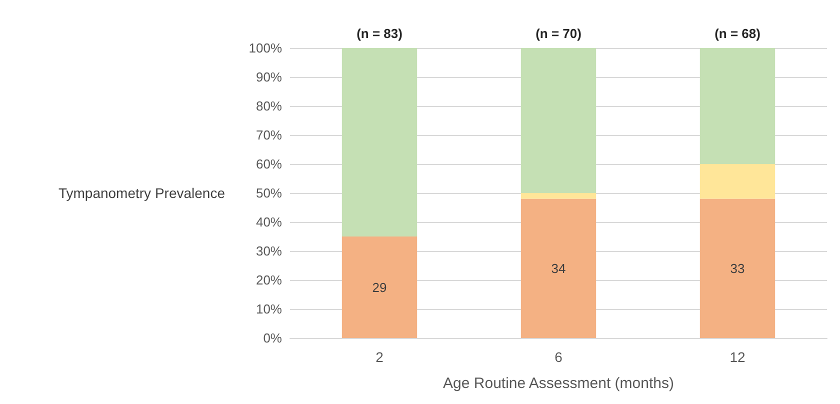 The width and height of the screenshot is (840, 404). I want to click on x-tick-label: 2, so click(380, 357).